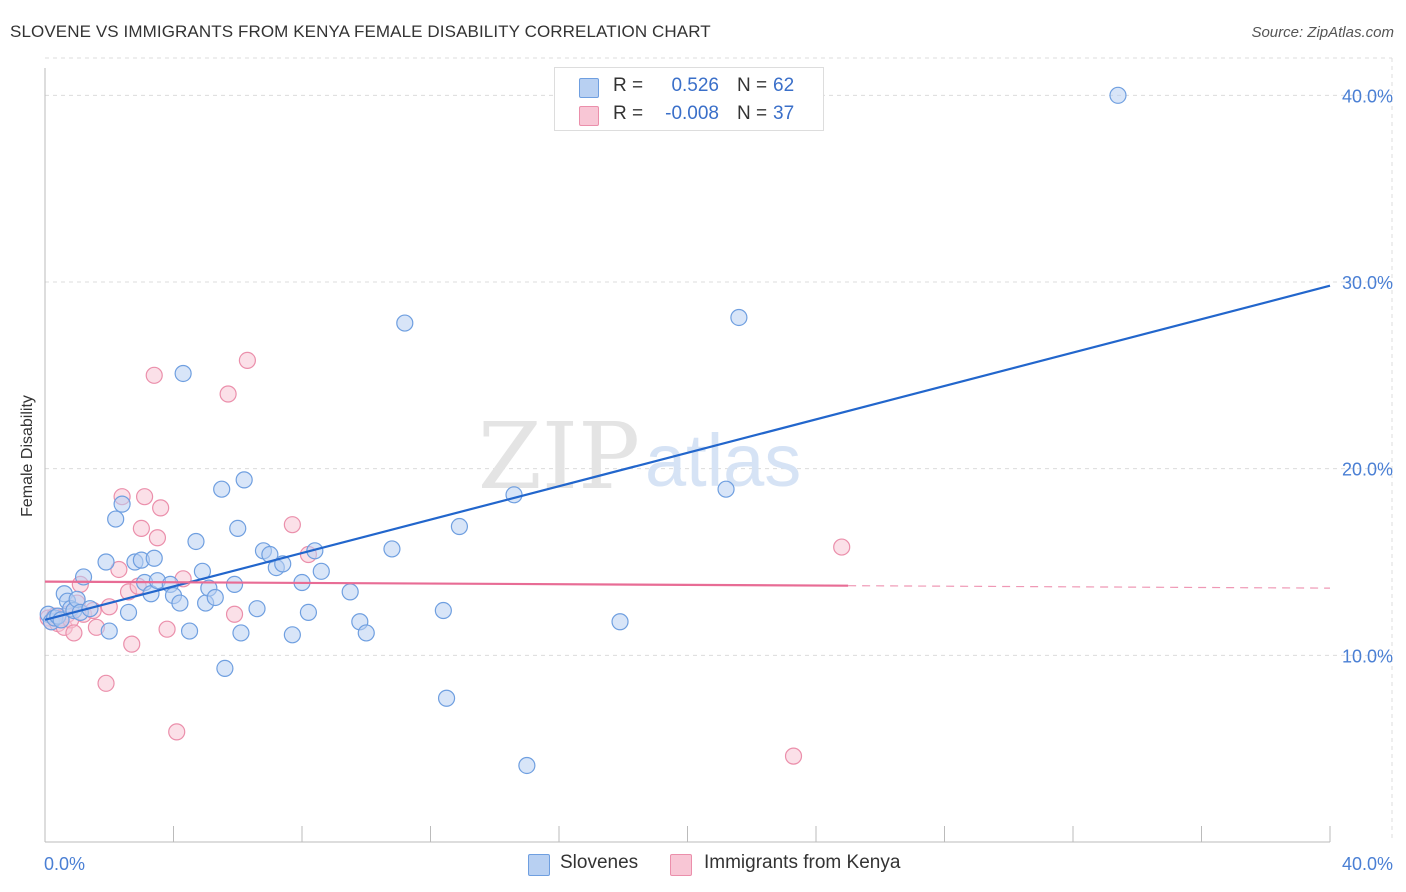  I want to click on slovenes-r-value: 0.526, so click(695, 85).